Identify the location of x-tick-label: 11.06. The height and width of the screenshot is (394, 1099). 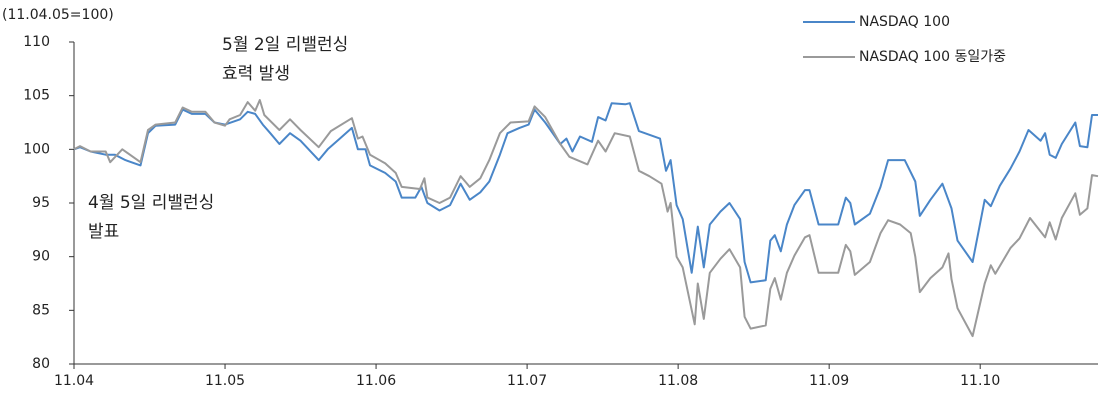
(376, 381).